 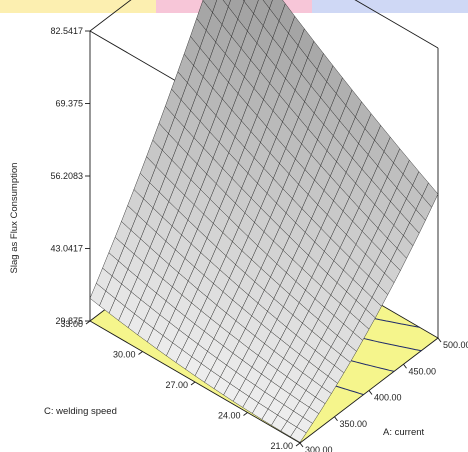 What do you see at coordinates (80, 411) in the screenshot?
I see `y-axis-title: C: welding speed` at bounding box center [80, 411].